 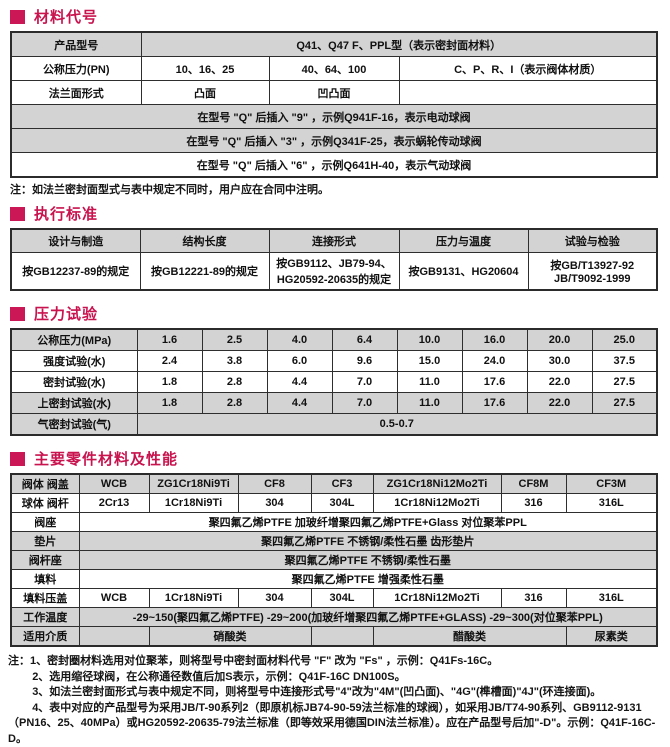 What do you see at coordinates (230, 637) in the screenshot?
I see `table-cell: 硝酸类` at bounding box center [230, 637].